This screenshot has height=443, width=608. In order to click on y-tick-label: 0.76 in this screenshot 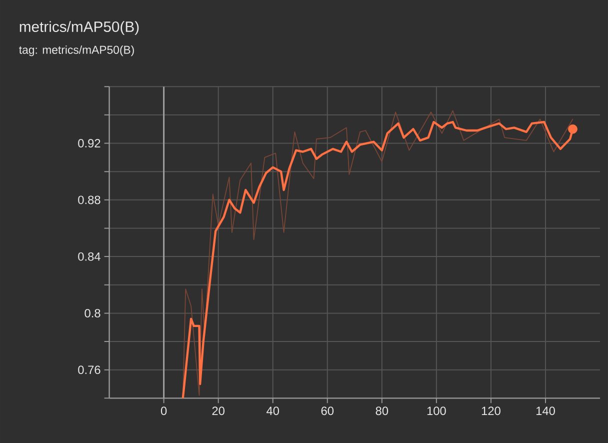, I will do `click(89, 370)`.